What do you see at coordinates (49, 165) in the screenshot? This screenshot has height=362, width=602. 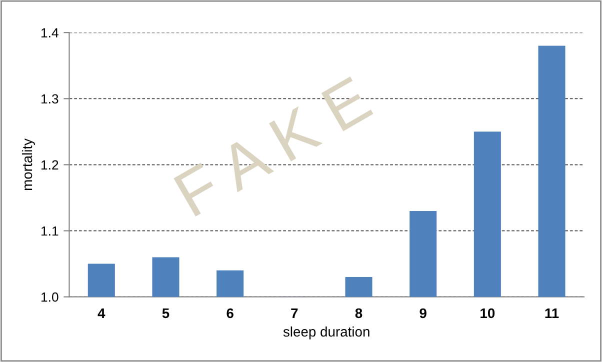 I see `y-tick-label: 1.2` at bounding box center [49, 165].